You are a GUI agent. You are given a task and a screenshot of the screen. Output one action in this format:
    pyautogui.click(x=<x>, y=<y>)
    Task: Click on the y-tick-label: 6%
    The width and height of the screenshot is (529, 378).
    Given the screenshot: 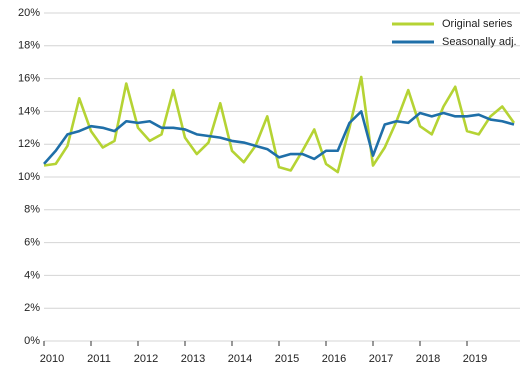 What is the action you would take?
    pyautogui.click(x=32, y=243)
    